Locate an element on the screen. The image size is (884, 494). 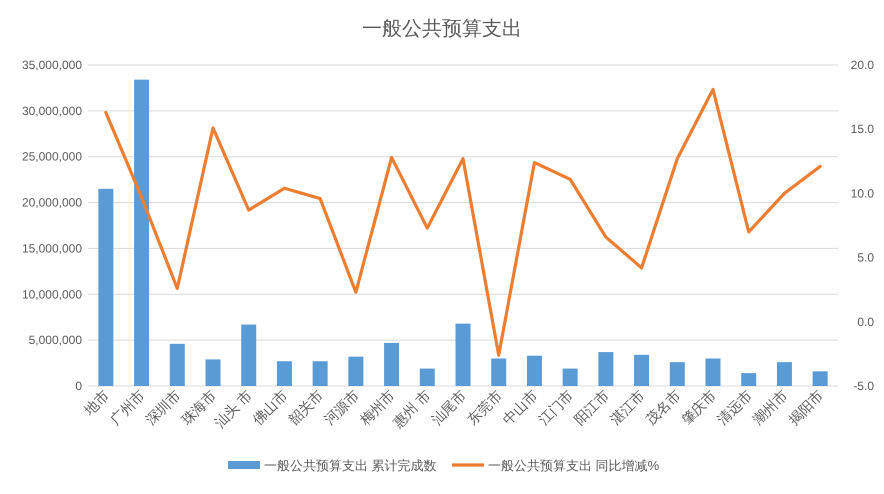
y2-tick-label: 10.0 is located at coordinates (862, 193).